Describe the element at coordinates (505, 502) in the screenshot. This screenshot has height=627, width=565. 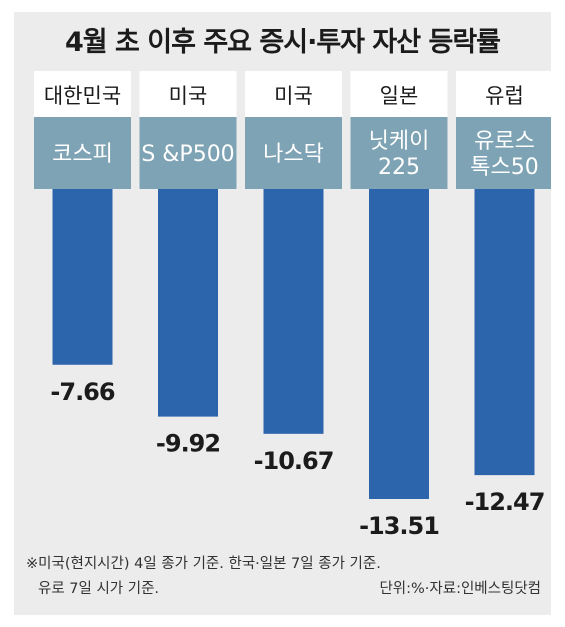
I see `value-label: -12.47` at that location.